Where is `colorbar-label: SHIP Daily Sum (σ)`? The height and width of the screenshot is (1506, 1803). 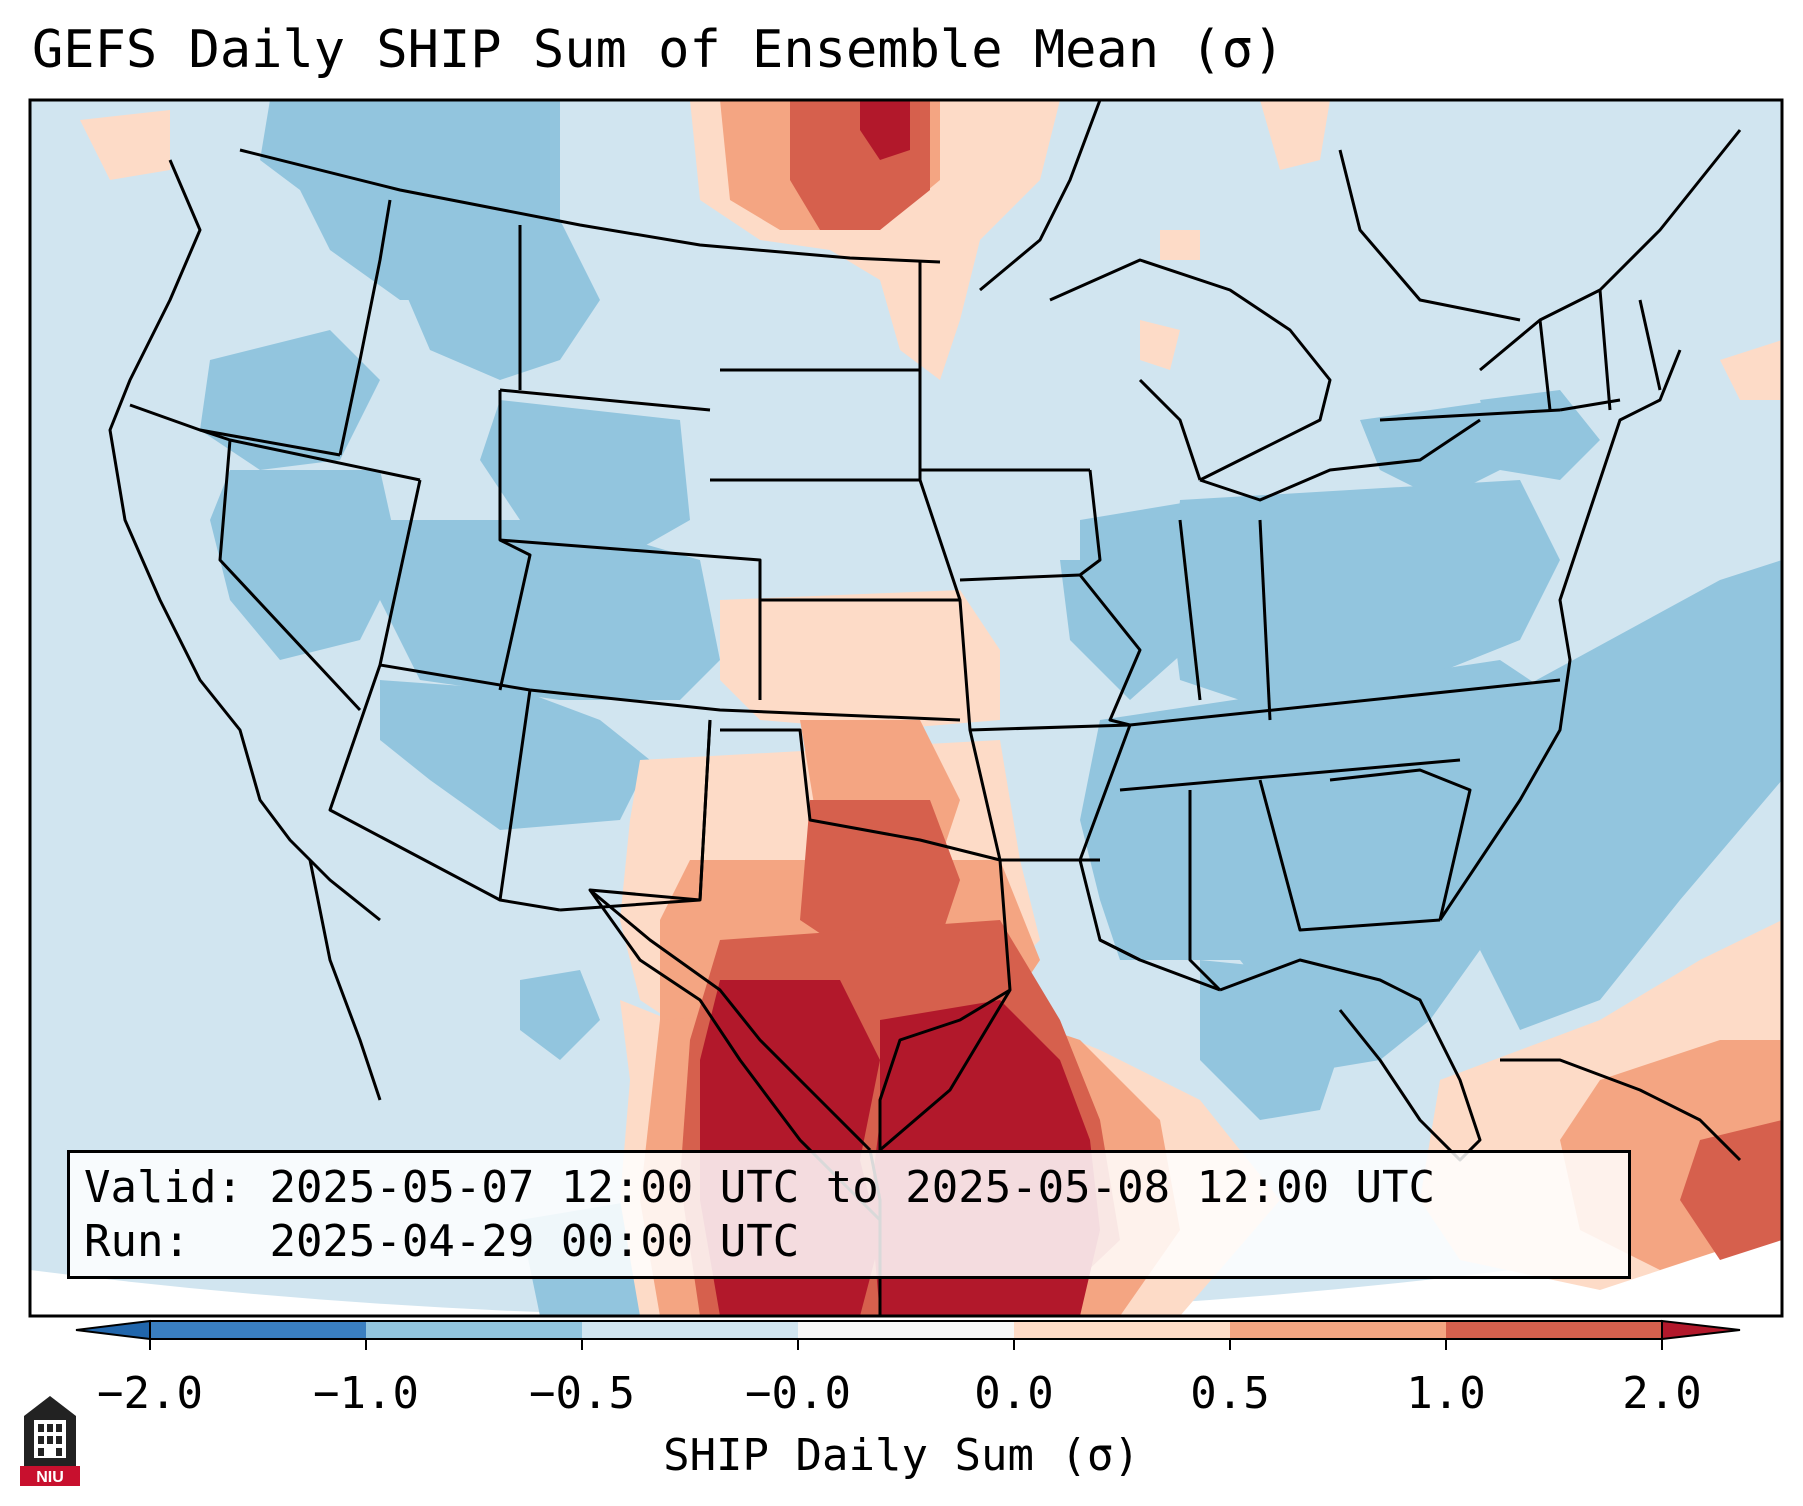 colorbar-label: SHIP Daily Sum (σ) is located at coordinates (901, 1455).